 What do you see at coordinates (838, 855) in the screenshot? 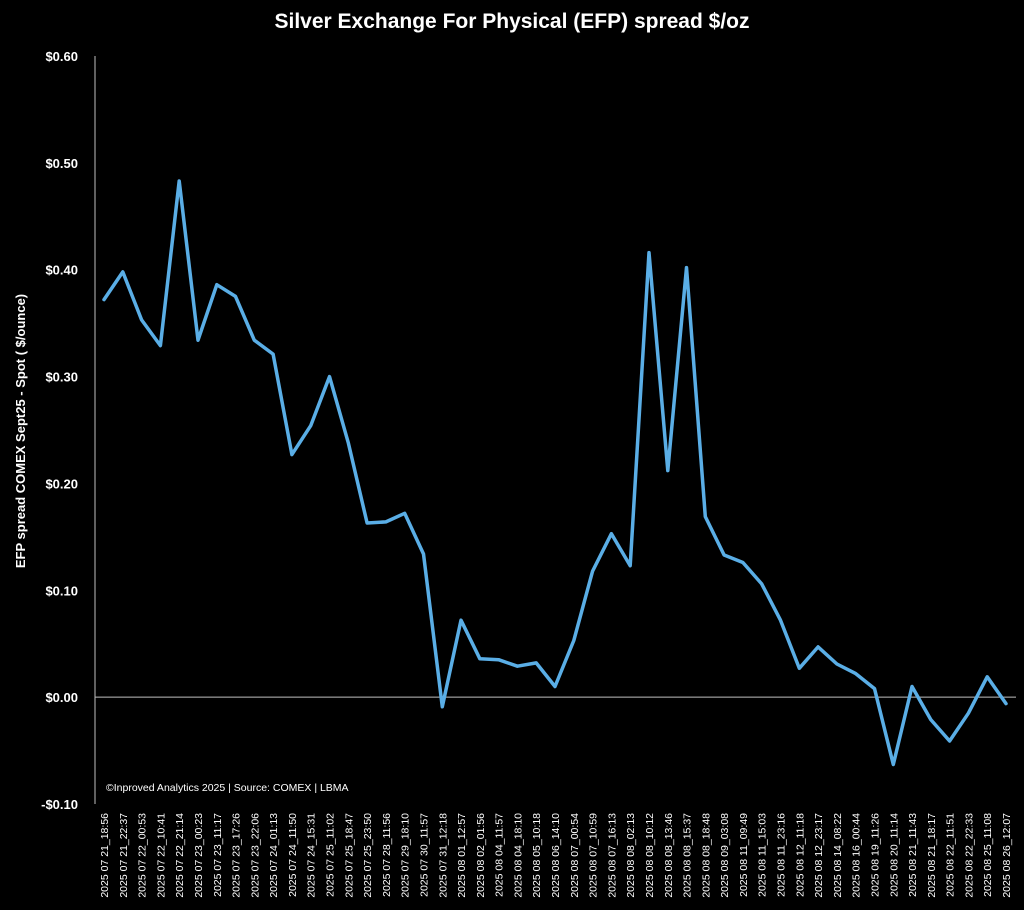
I see `x-tick-label: 2025 08 14_08:22` at bounding box center [838, 855].